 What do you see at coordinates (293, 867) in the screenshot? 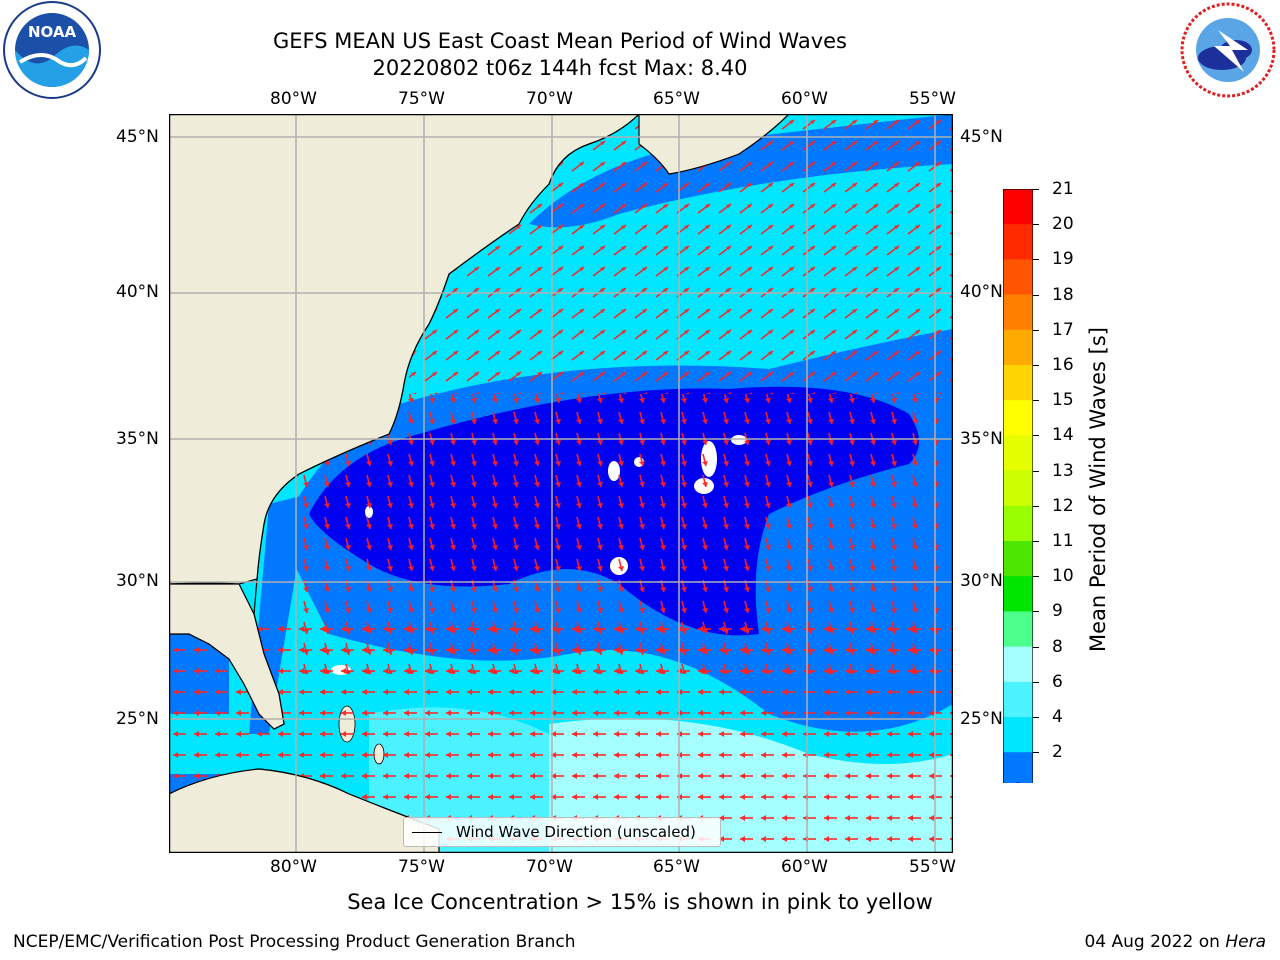
I see `lon-tick-bottom-80w: 80°W` at bounding box center [293, 867].